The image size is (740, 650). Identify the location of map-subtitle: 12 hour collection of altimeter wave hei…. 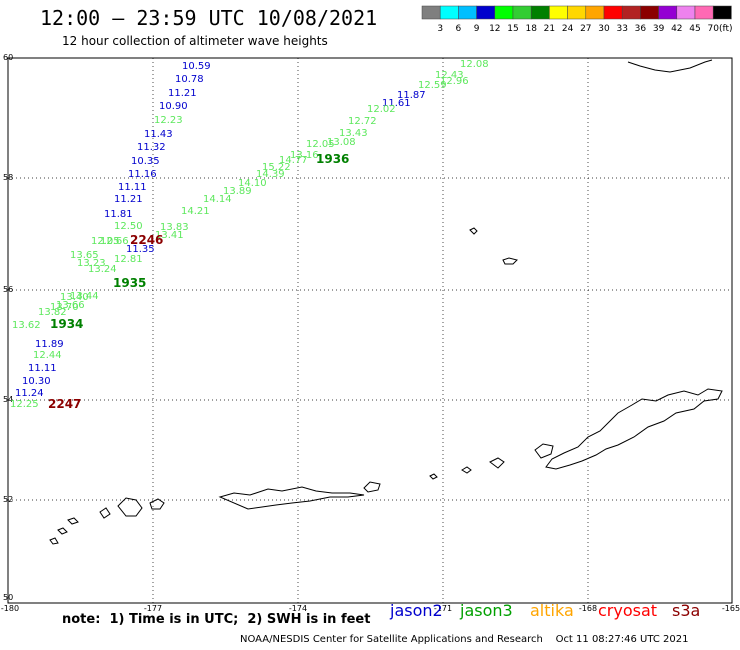
(195, 41).